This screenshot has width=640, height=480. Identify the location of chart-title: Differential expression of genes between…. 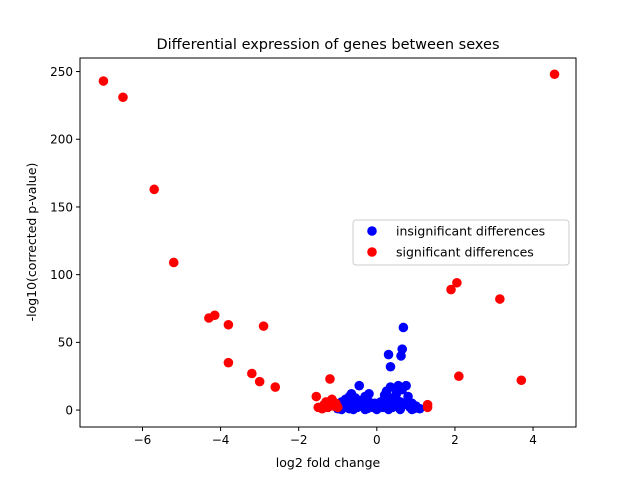
(327, 45).